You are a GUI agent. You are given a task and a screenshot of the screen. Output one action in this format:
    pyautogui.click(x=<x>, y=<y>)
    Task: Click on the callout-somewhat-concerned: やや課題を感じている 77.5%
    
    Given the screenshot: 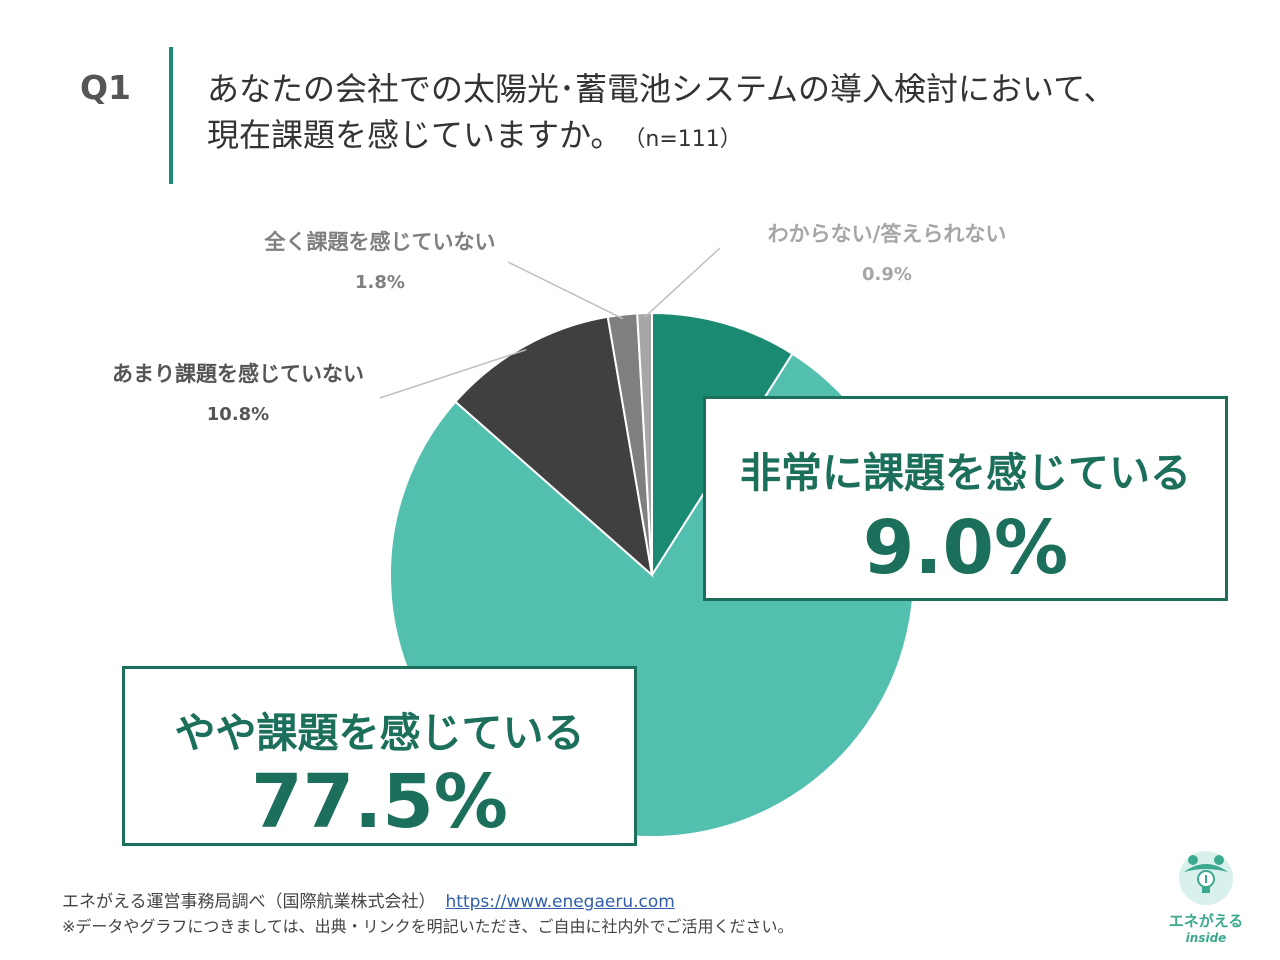 What is the action you would take?
    pyautogui.click(x=379, y=756)
    